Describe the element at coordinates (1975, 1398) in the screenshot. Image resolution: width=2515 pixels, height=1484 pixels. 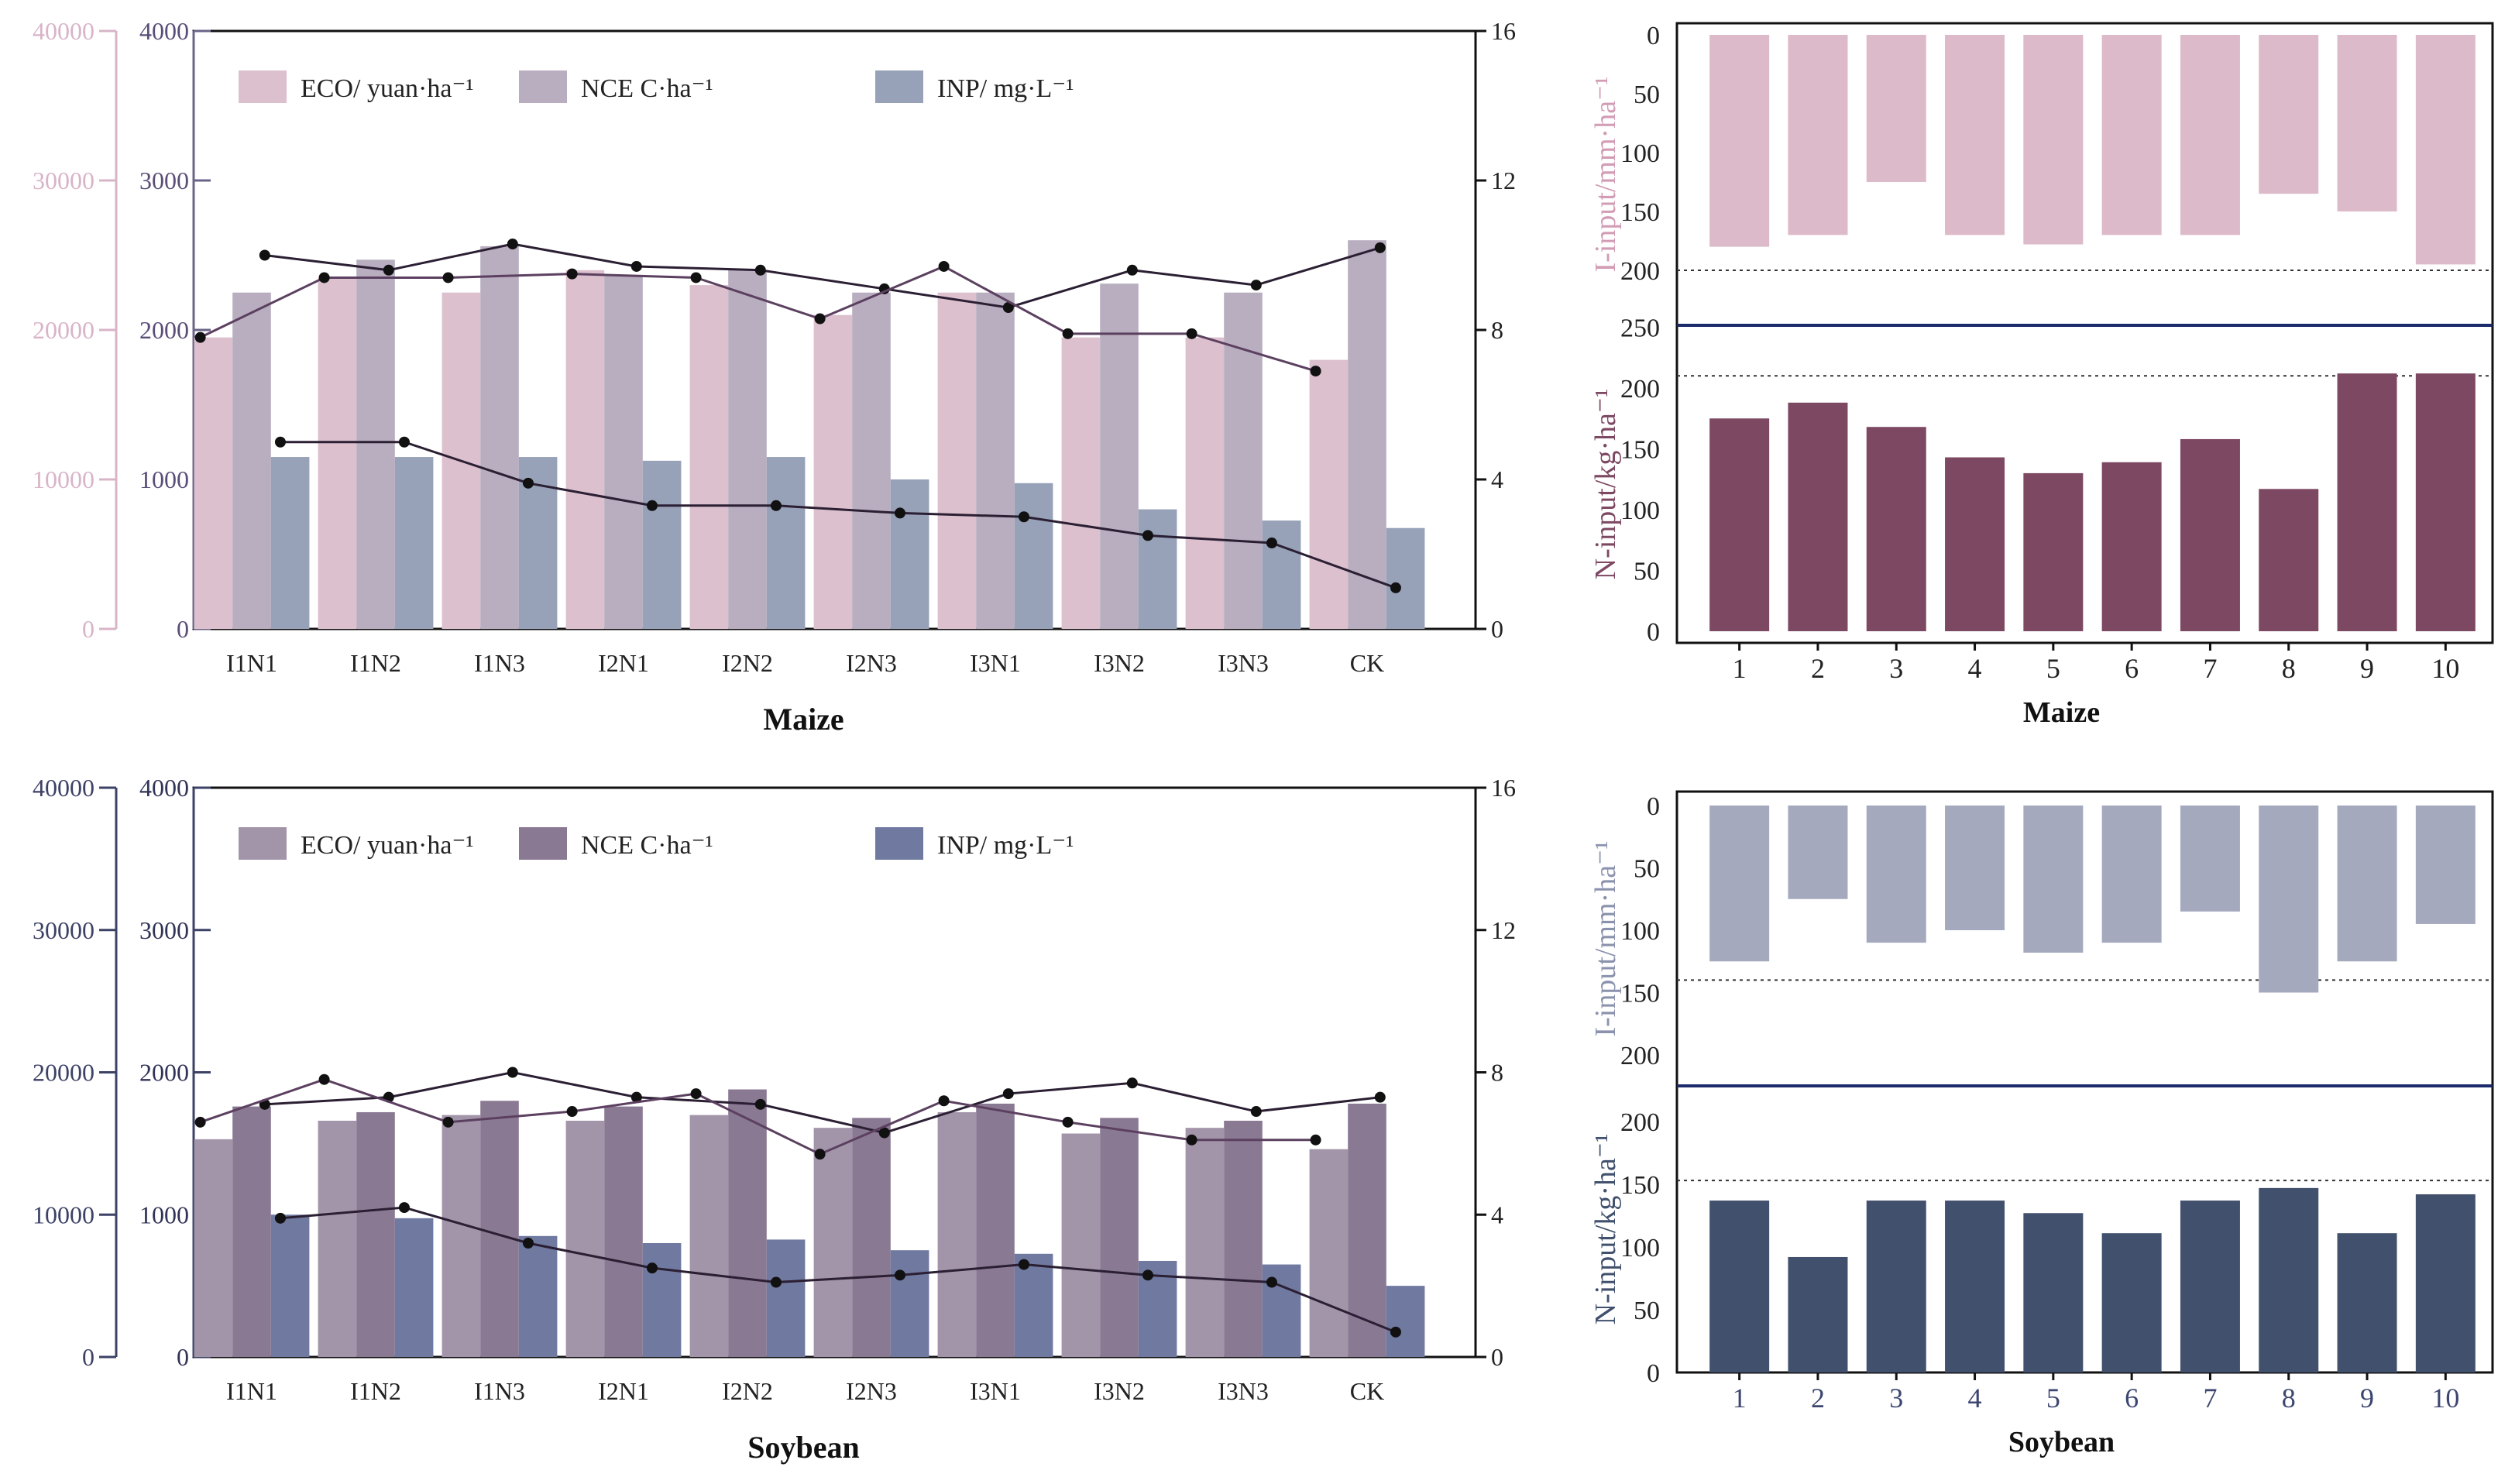
I see `x-tick-label: 4` at that location.